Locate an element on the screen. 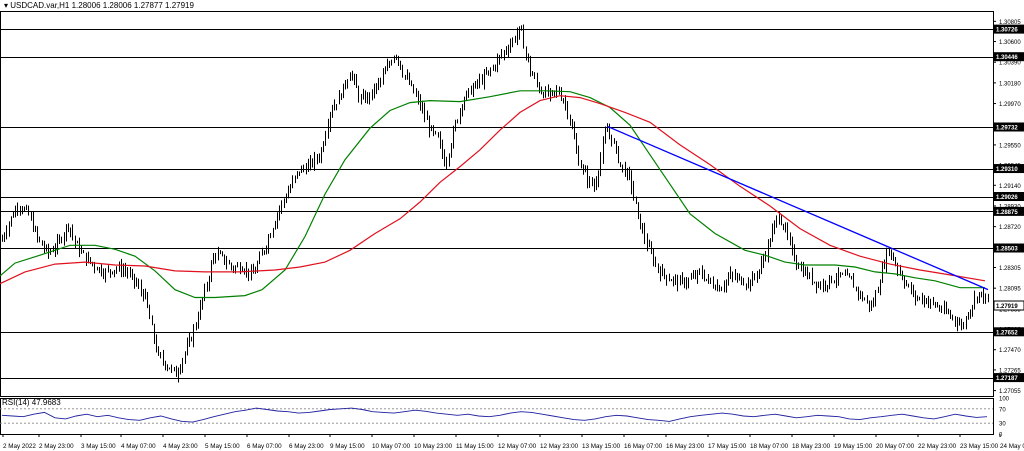 This screenshot has height=451, width=1024. level-price-label: 1.29732 is located at coordinates (1007, 128).